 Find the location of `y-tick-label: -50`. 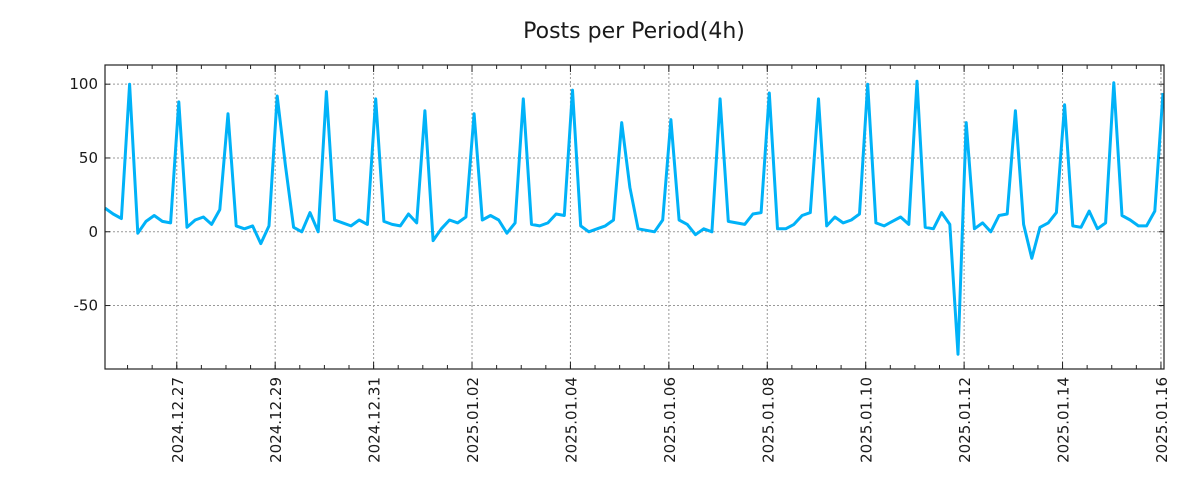

y-tick-label: -50 is located at coordinates (86, 306).